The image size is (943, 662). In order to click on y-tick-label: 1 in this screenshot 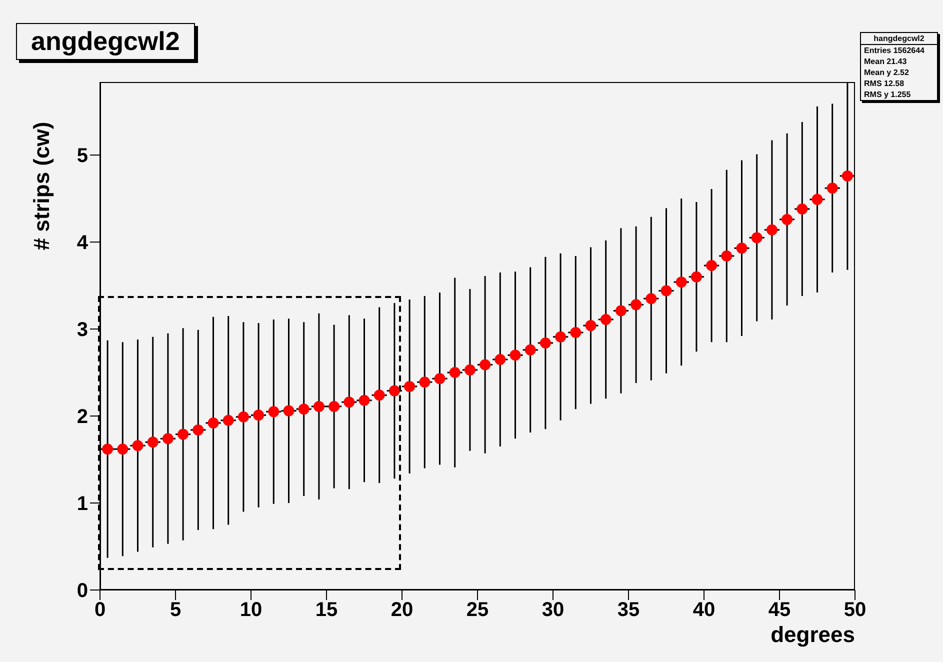, I will do `click(82, 504)`.